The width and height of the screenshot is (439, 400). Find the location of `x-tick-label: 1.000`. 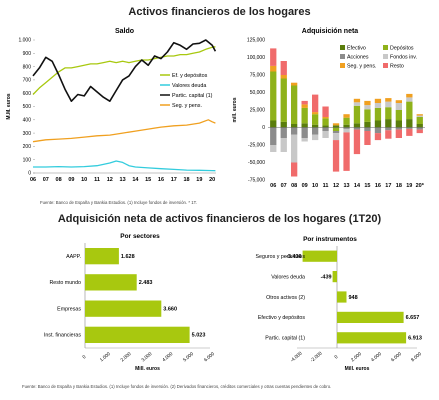

x-tick-label: 1.000 is located at coordinates (105, 357).